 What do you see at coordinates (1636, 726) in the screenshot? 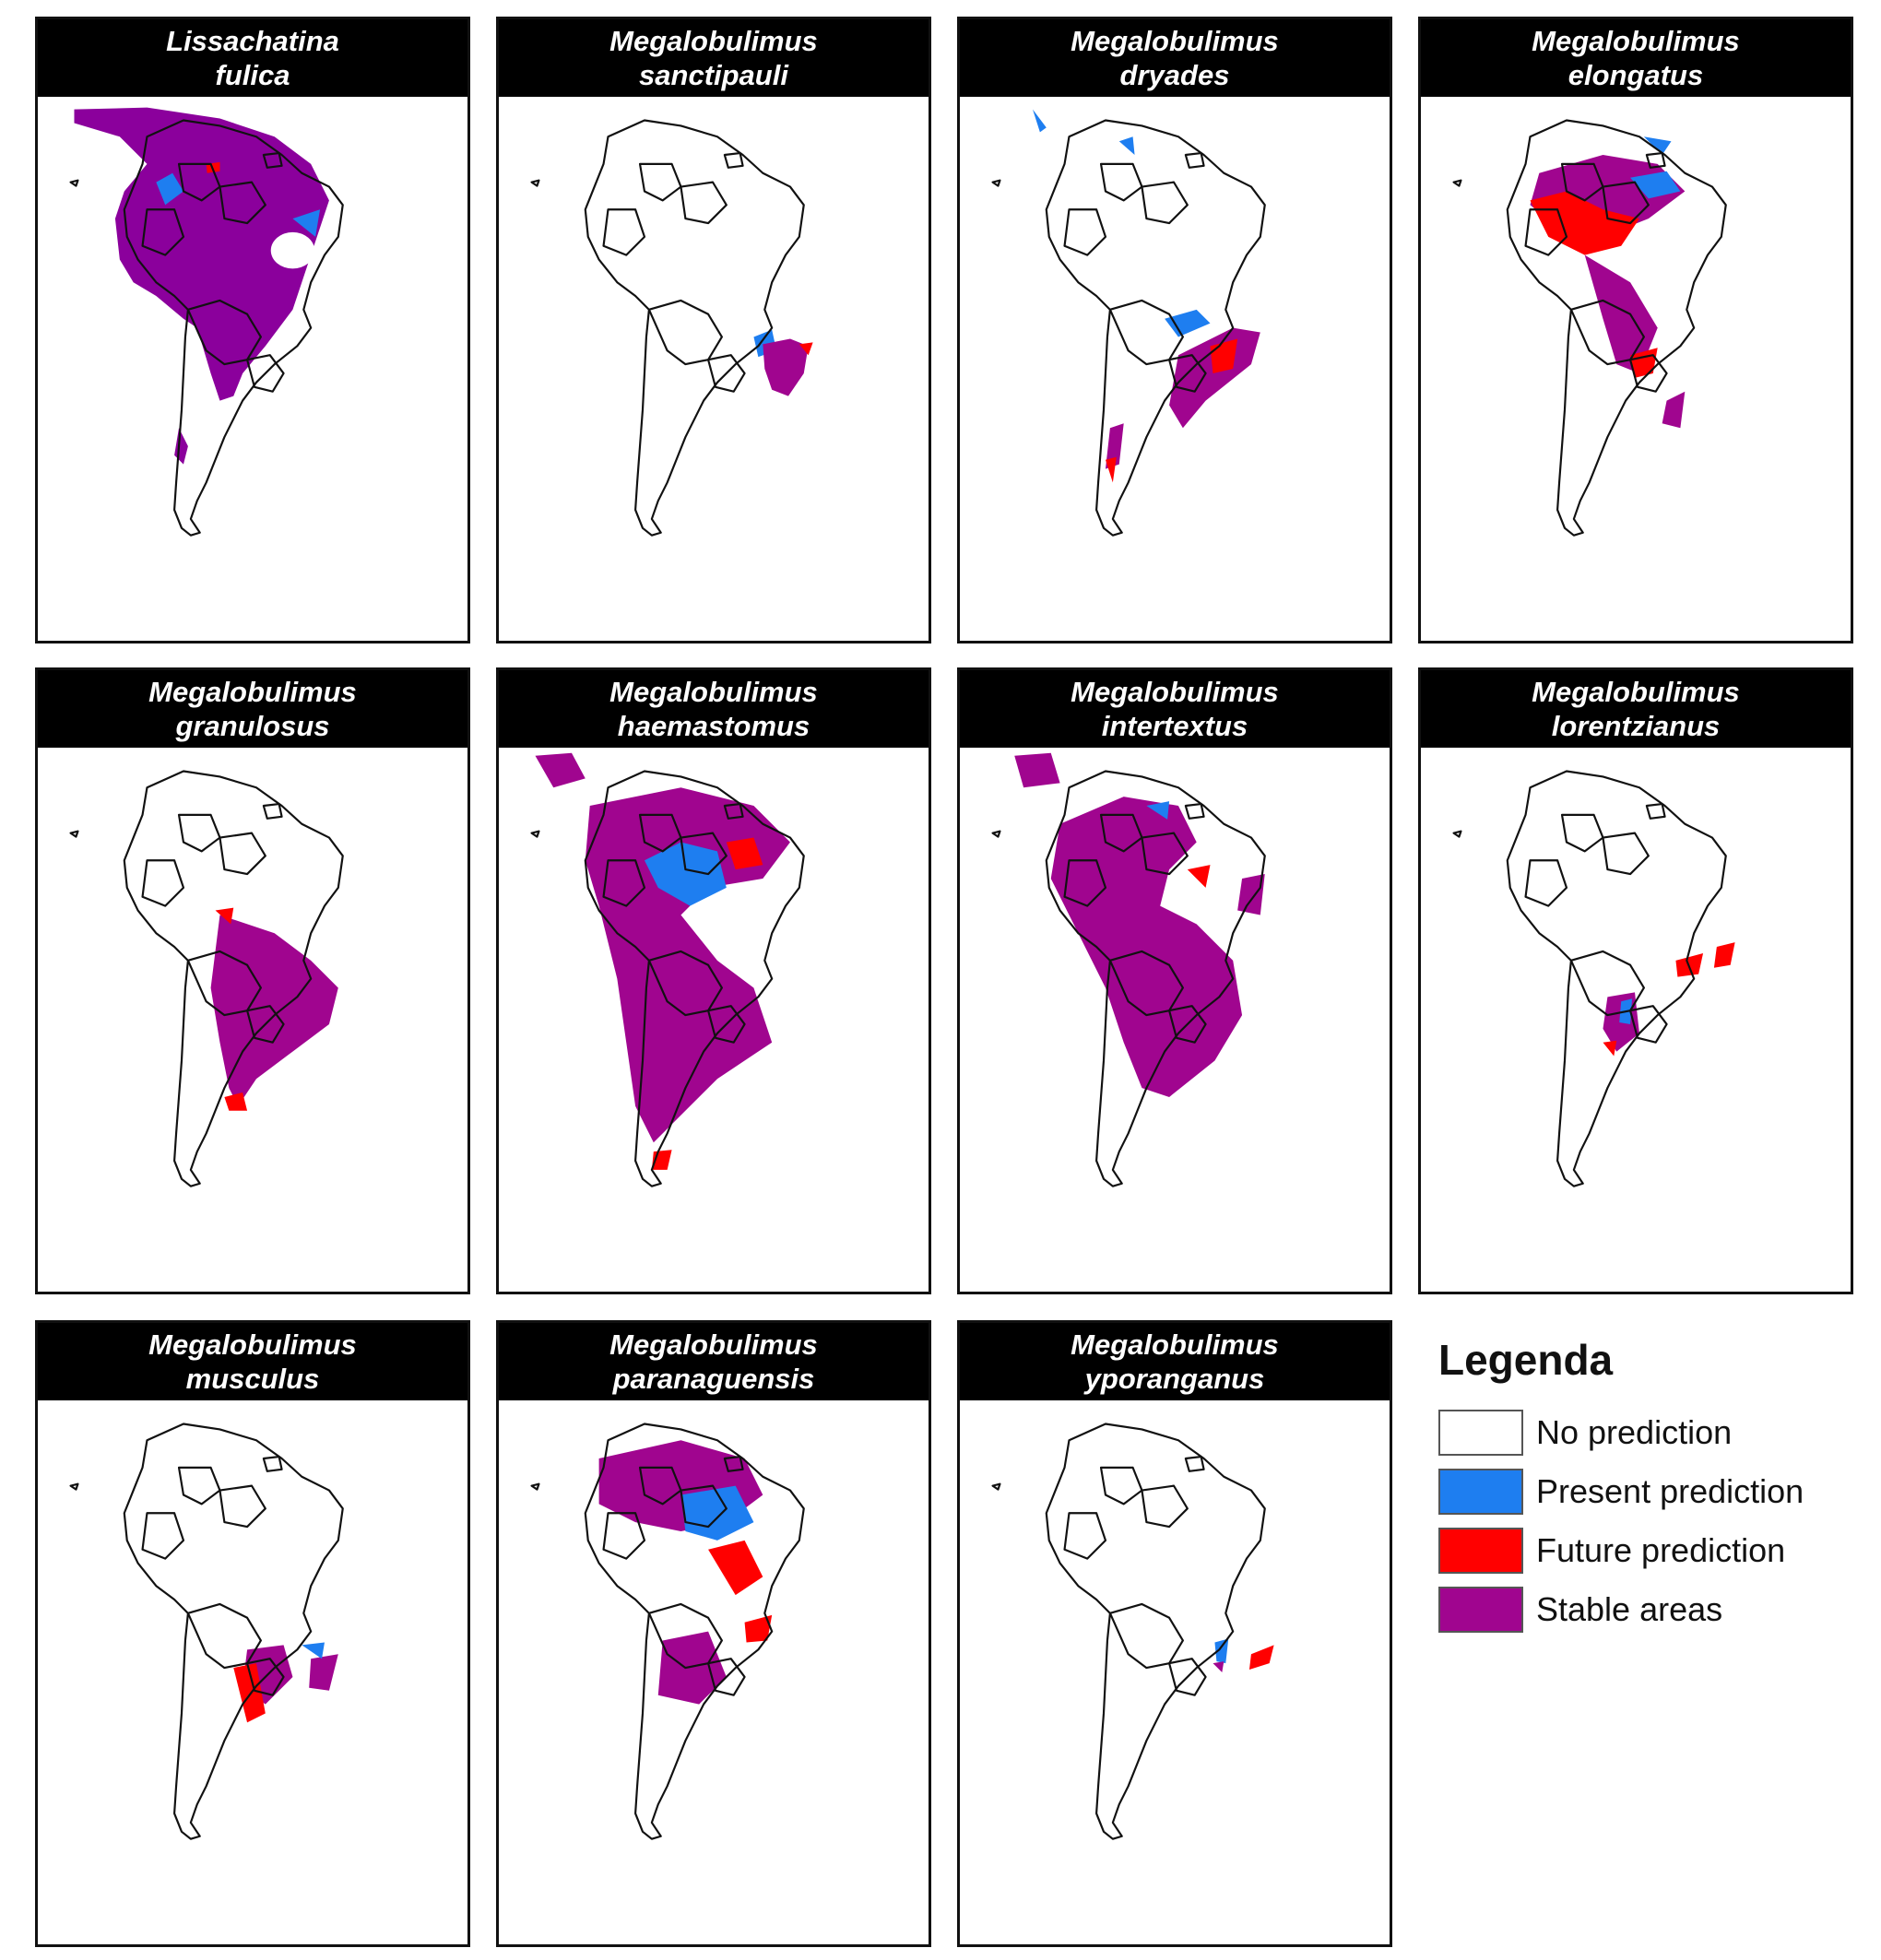
I see `panel-title-line2: lorentzianus` at bounding box center [1636, 726].